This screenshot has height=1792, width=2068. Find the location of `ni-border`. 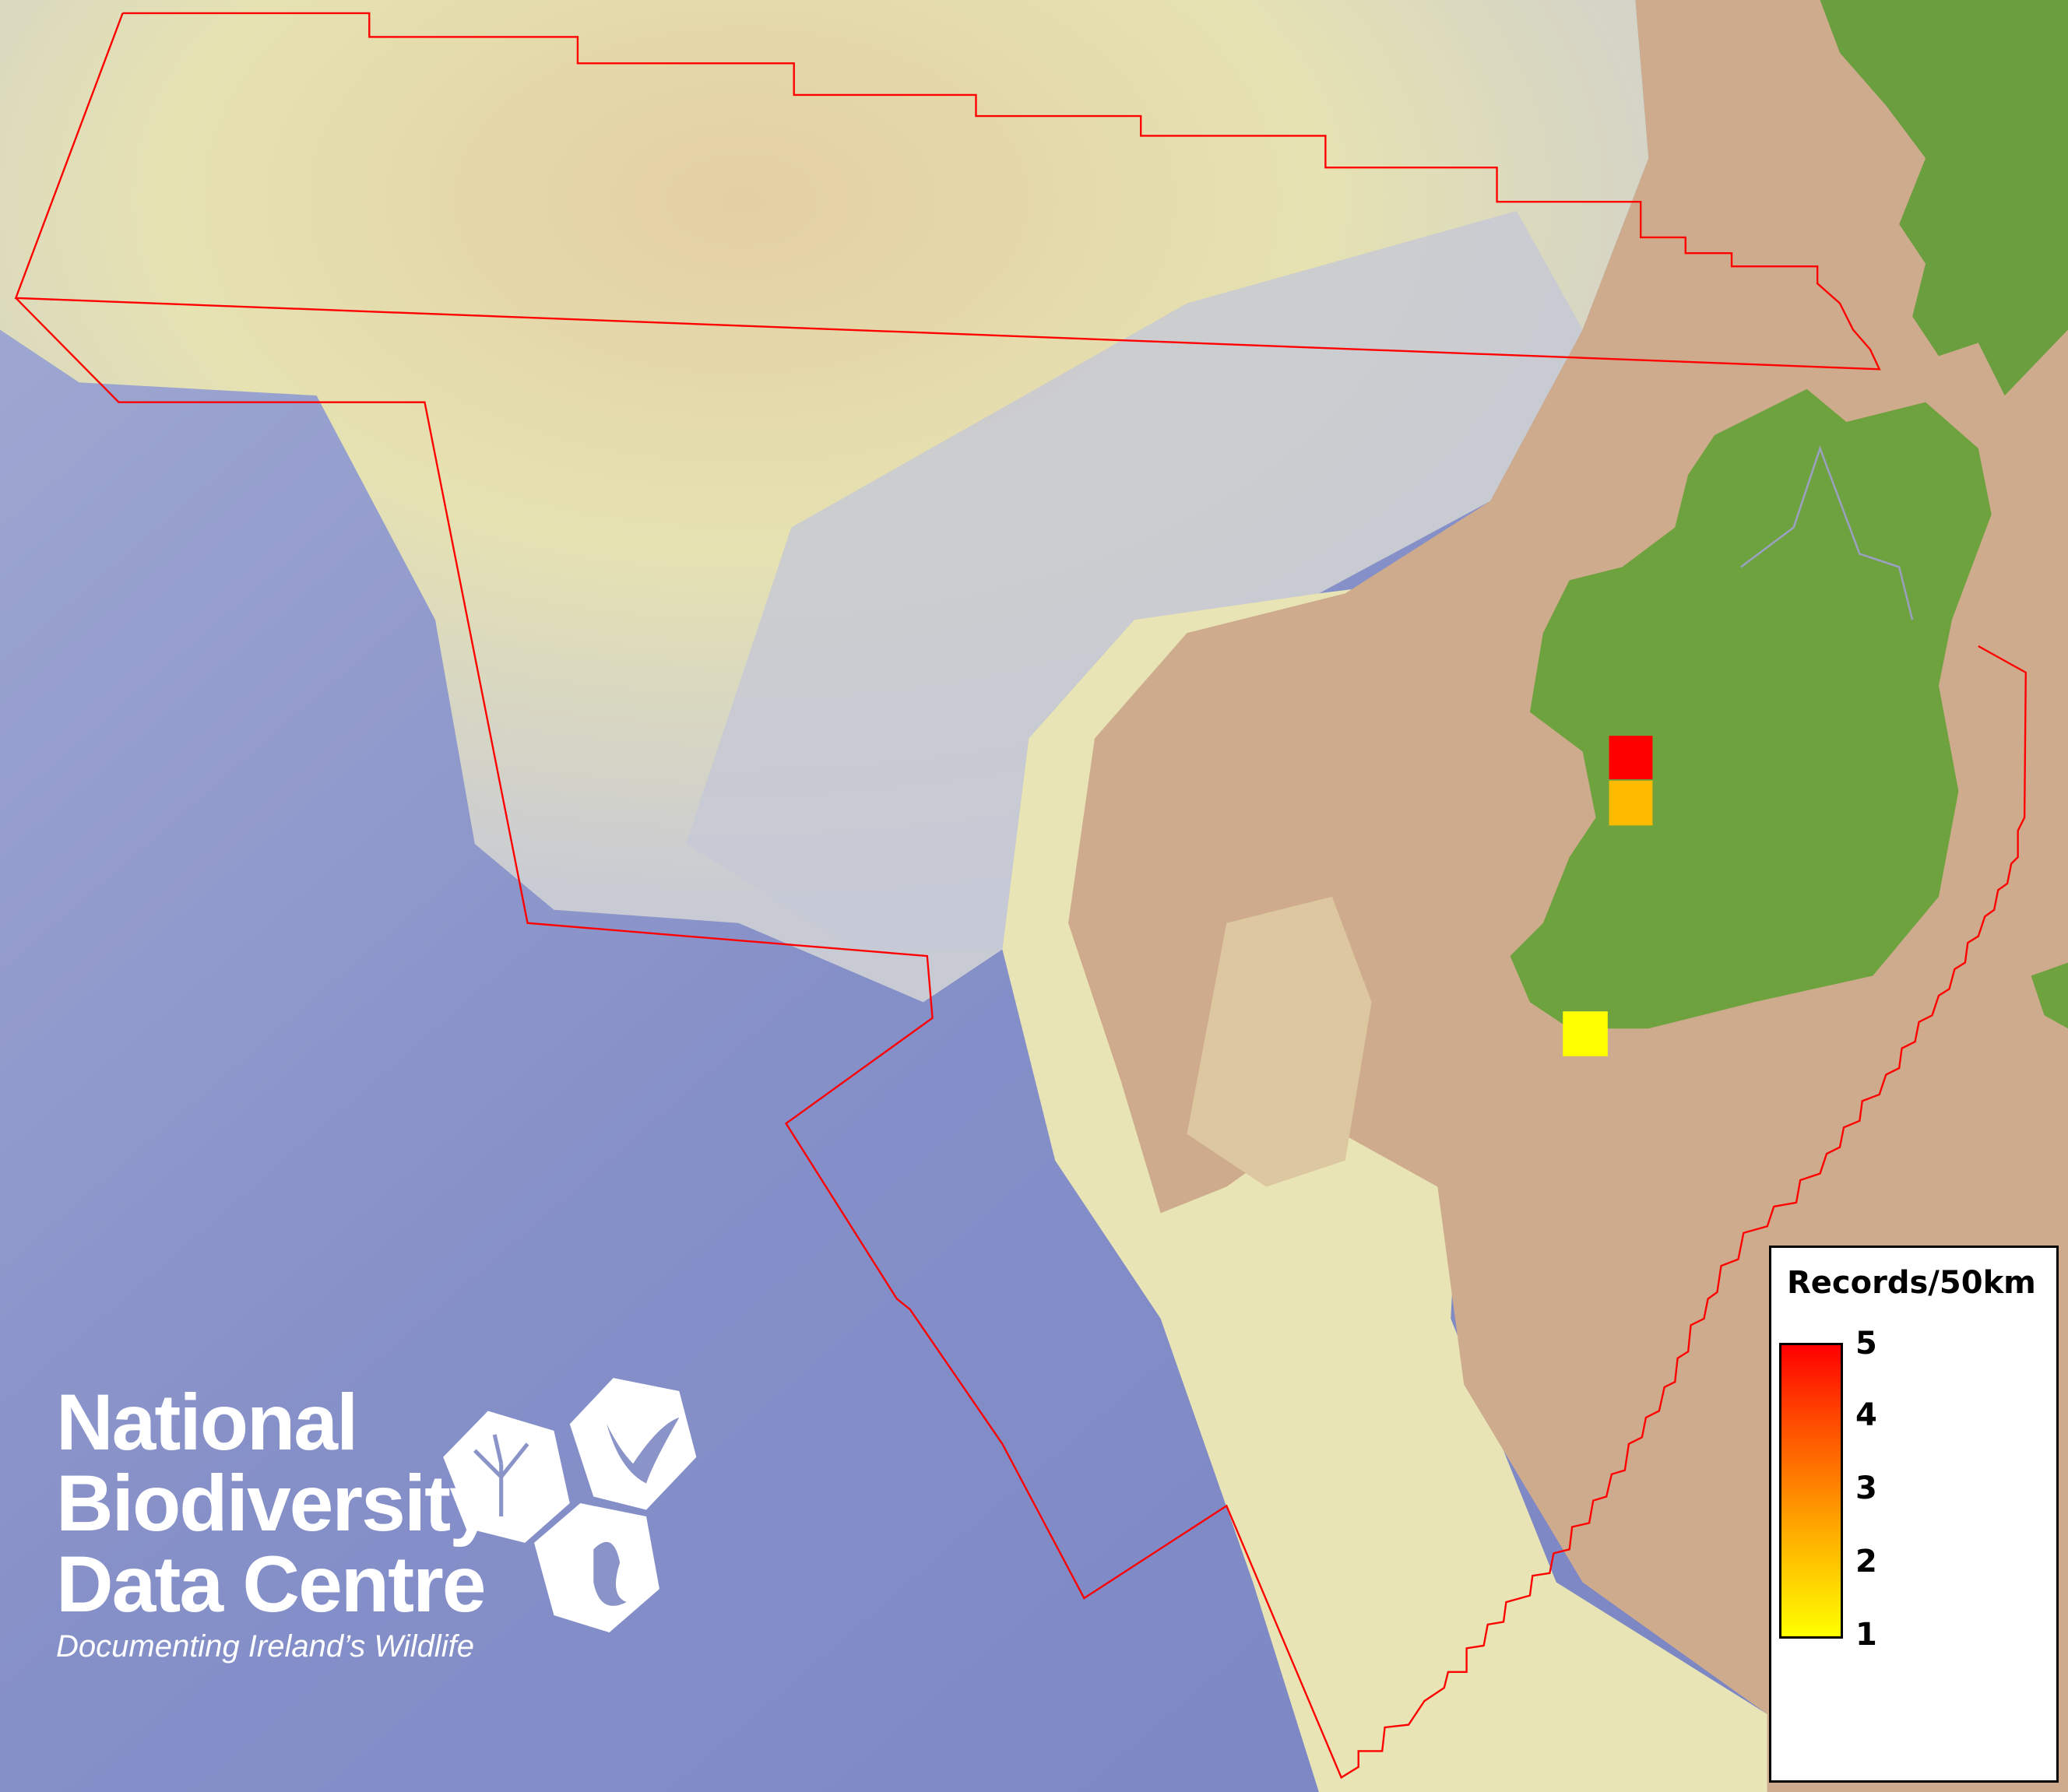

ni-border is located at coordinates (1827, 532).